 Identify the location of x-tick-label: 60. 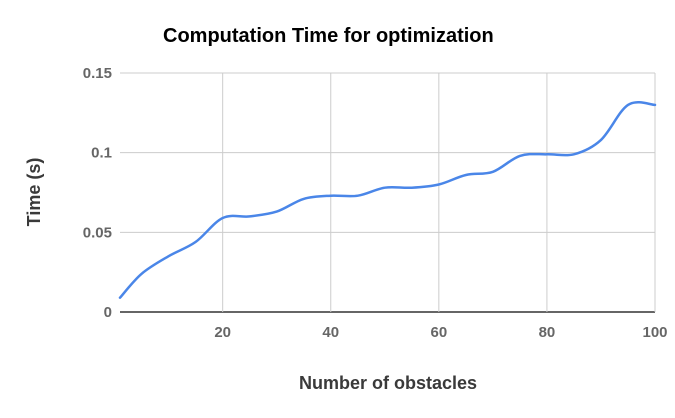
(438, 332).